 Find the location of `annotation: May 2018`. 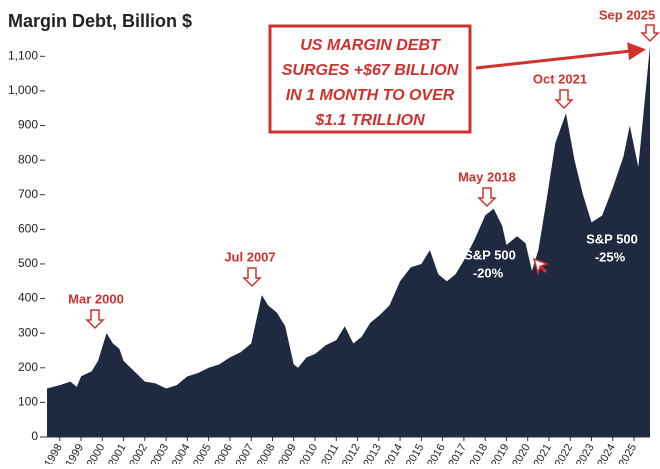

annotation: May 2018 is located at coordinates (487, 176).